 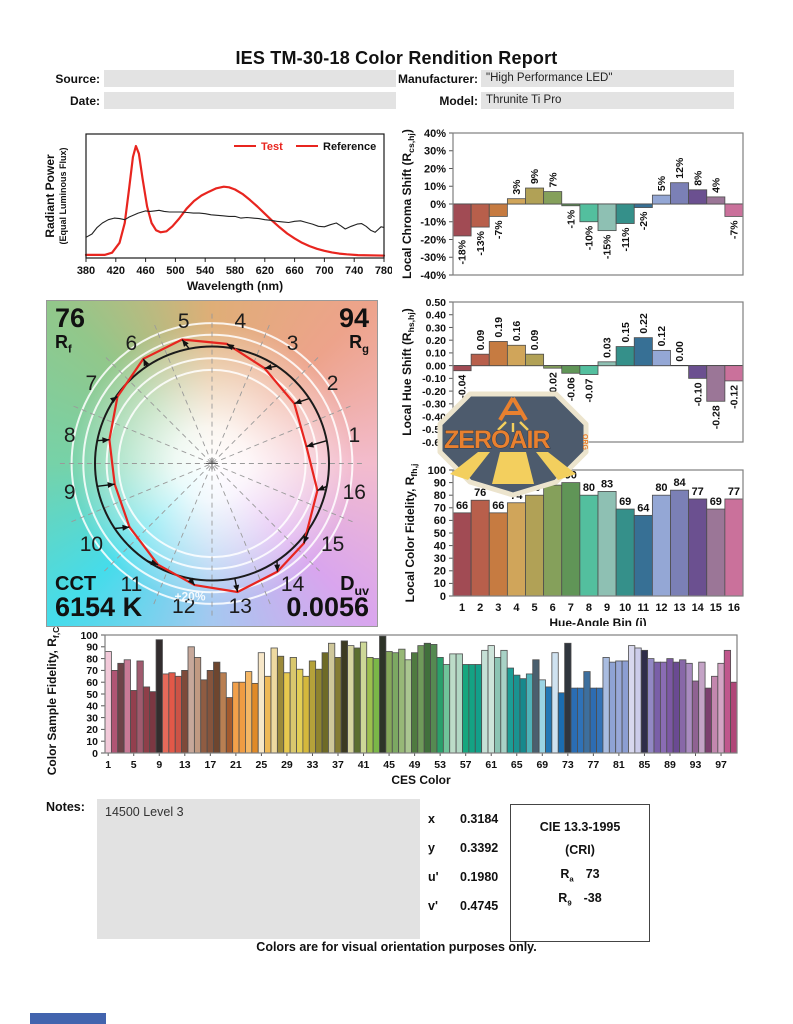 I want to click on source-label: Source:, so click(x=77, y=79).